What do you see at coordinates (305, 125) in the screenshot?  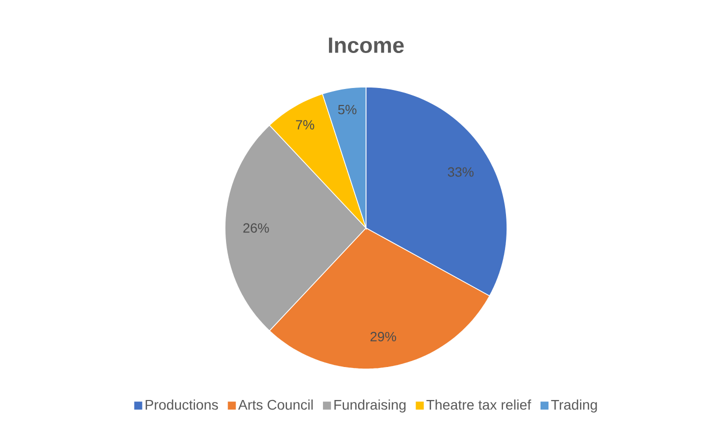 I see `data-label: 7%` at bounding box center [305, 125].